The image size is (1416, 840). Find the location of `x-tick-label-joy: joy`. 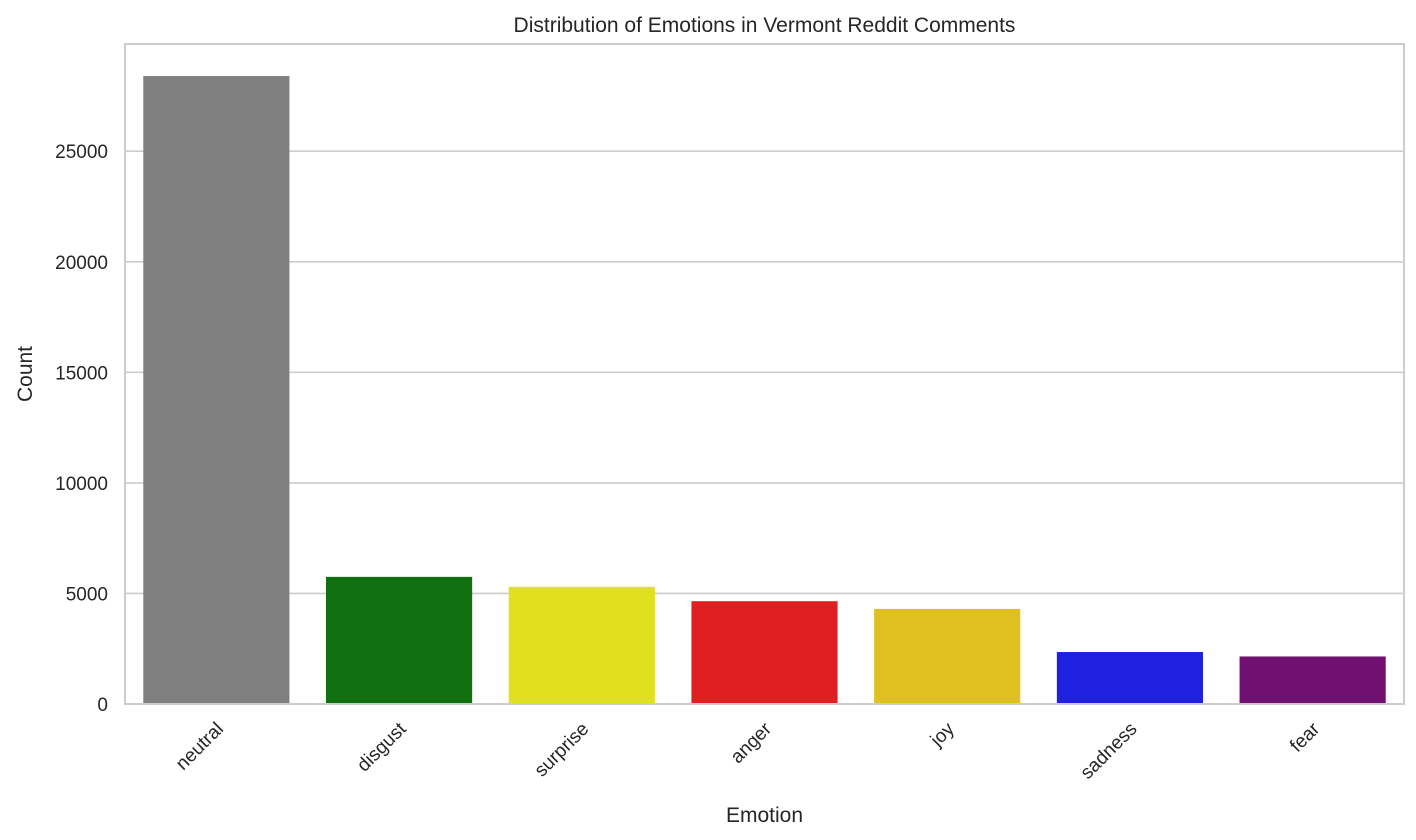

x-tick-label-joy: joy is located at coordinates (942, 734).